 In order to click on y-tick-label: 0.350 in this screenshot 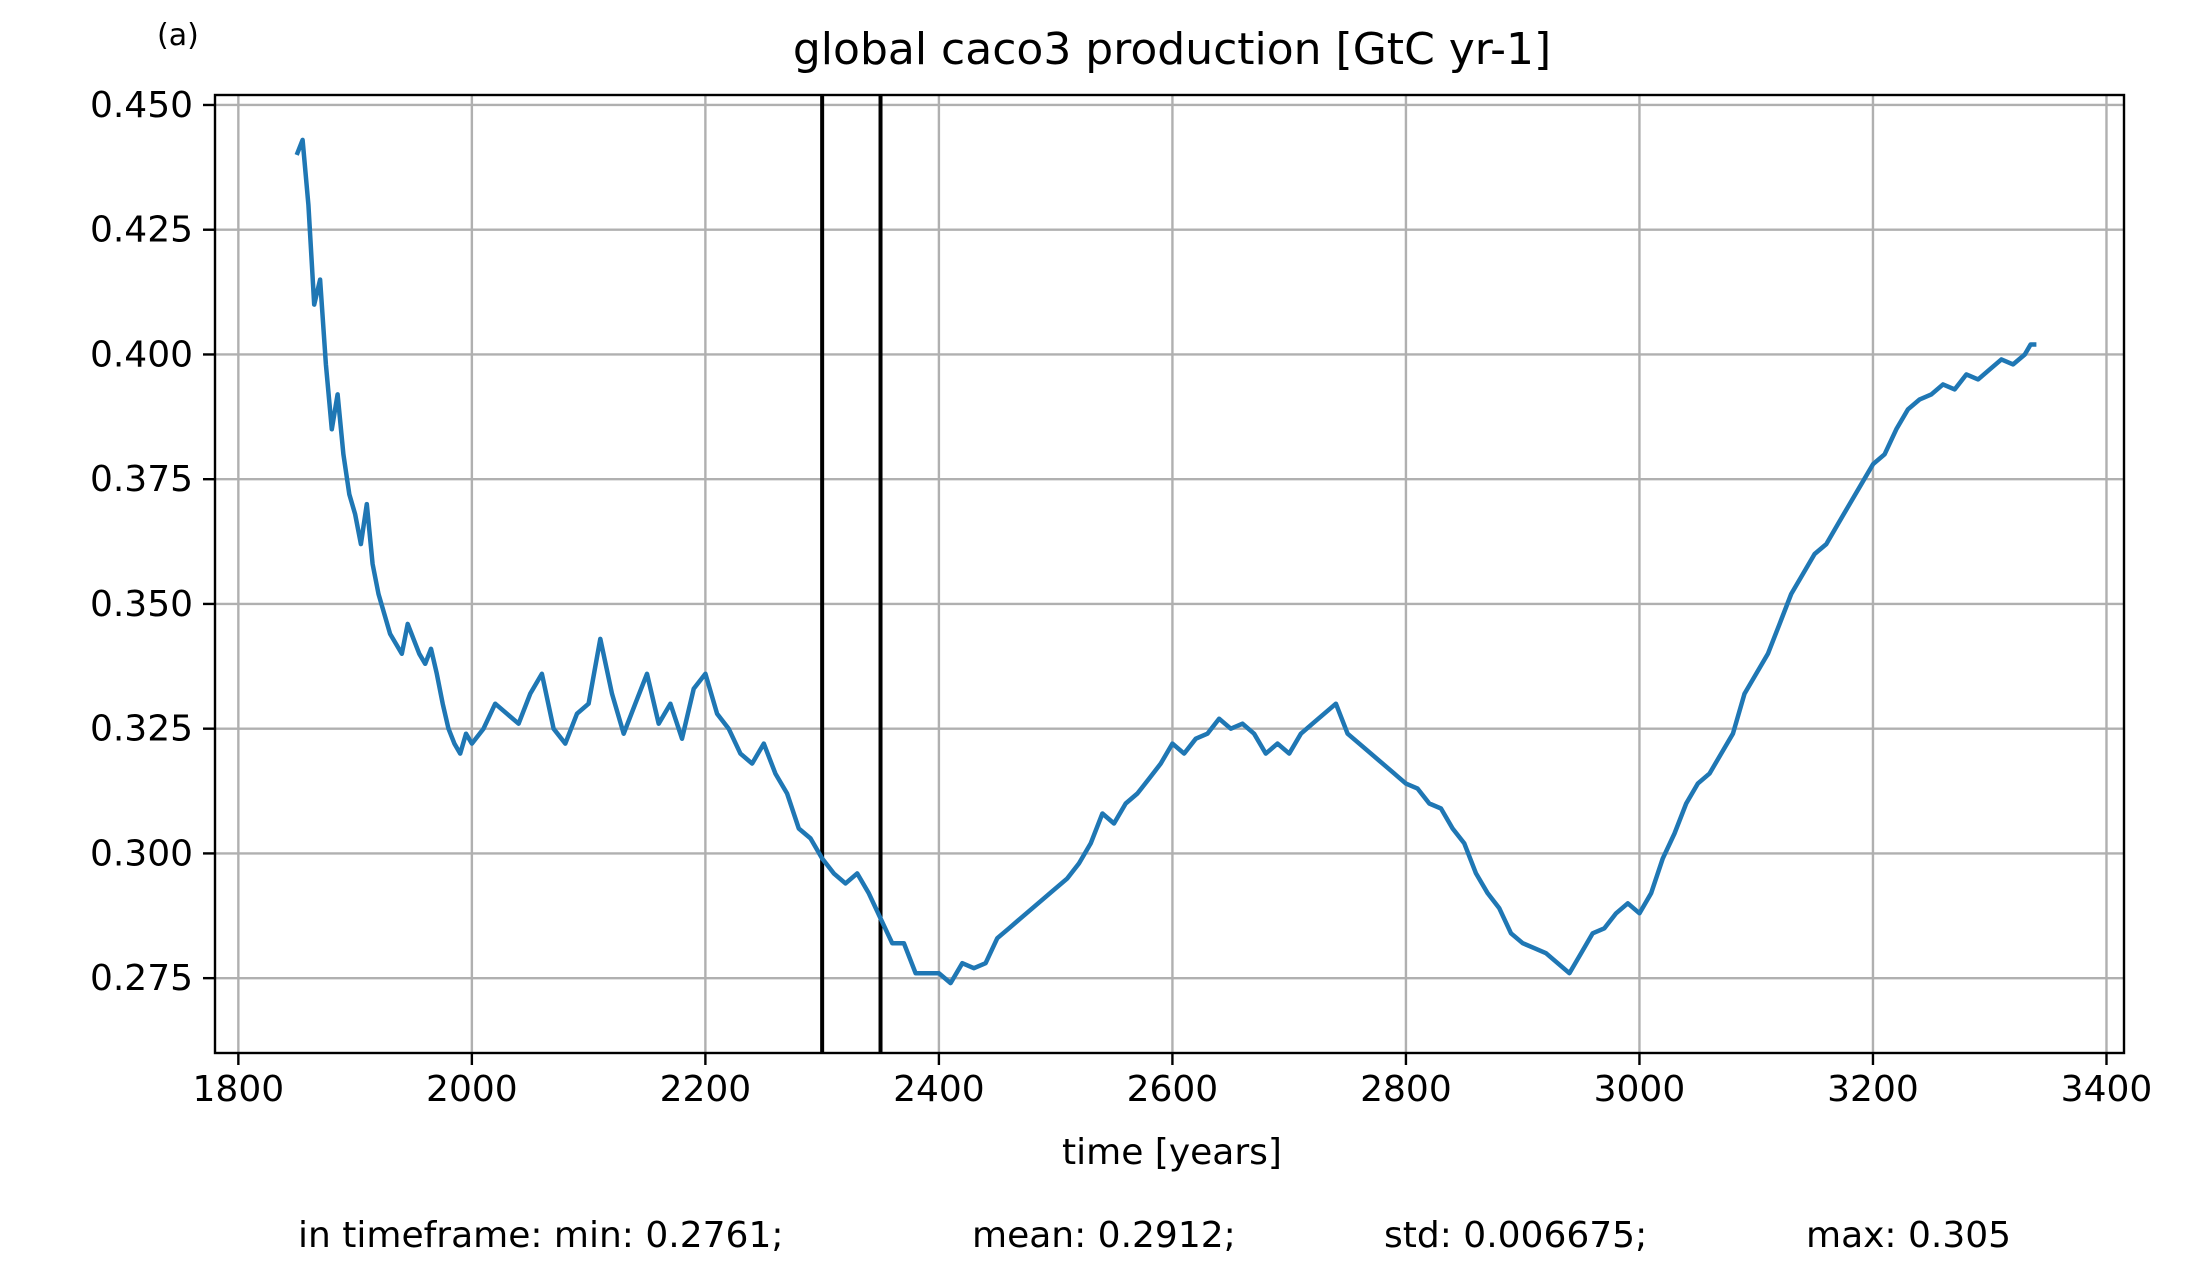, I will do `click(141, 604)`.